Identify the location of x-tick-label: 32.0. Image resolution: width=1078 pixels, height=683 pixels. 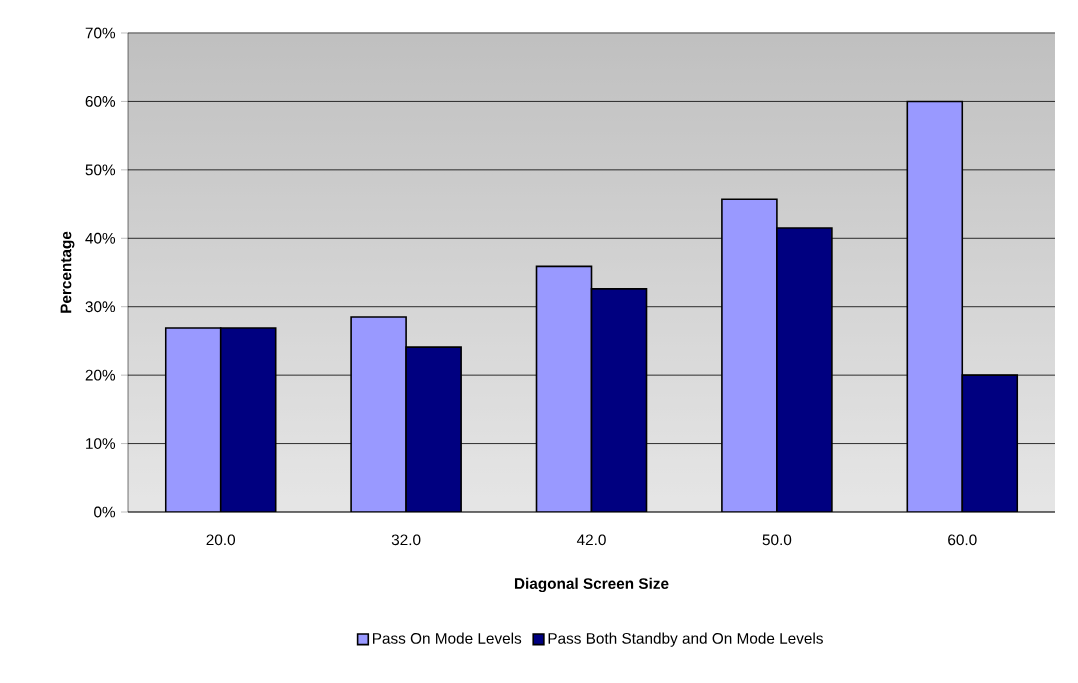
(406, 540).